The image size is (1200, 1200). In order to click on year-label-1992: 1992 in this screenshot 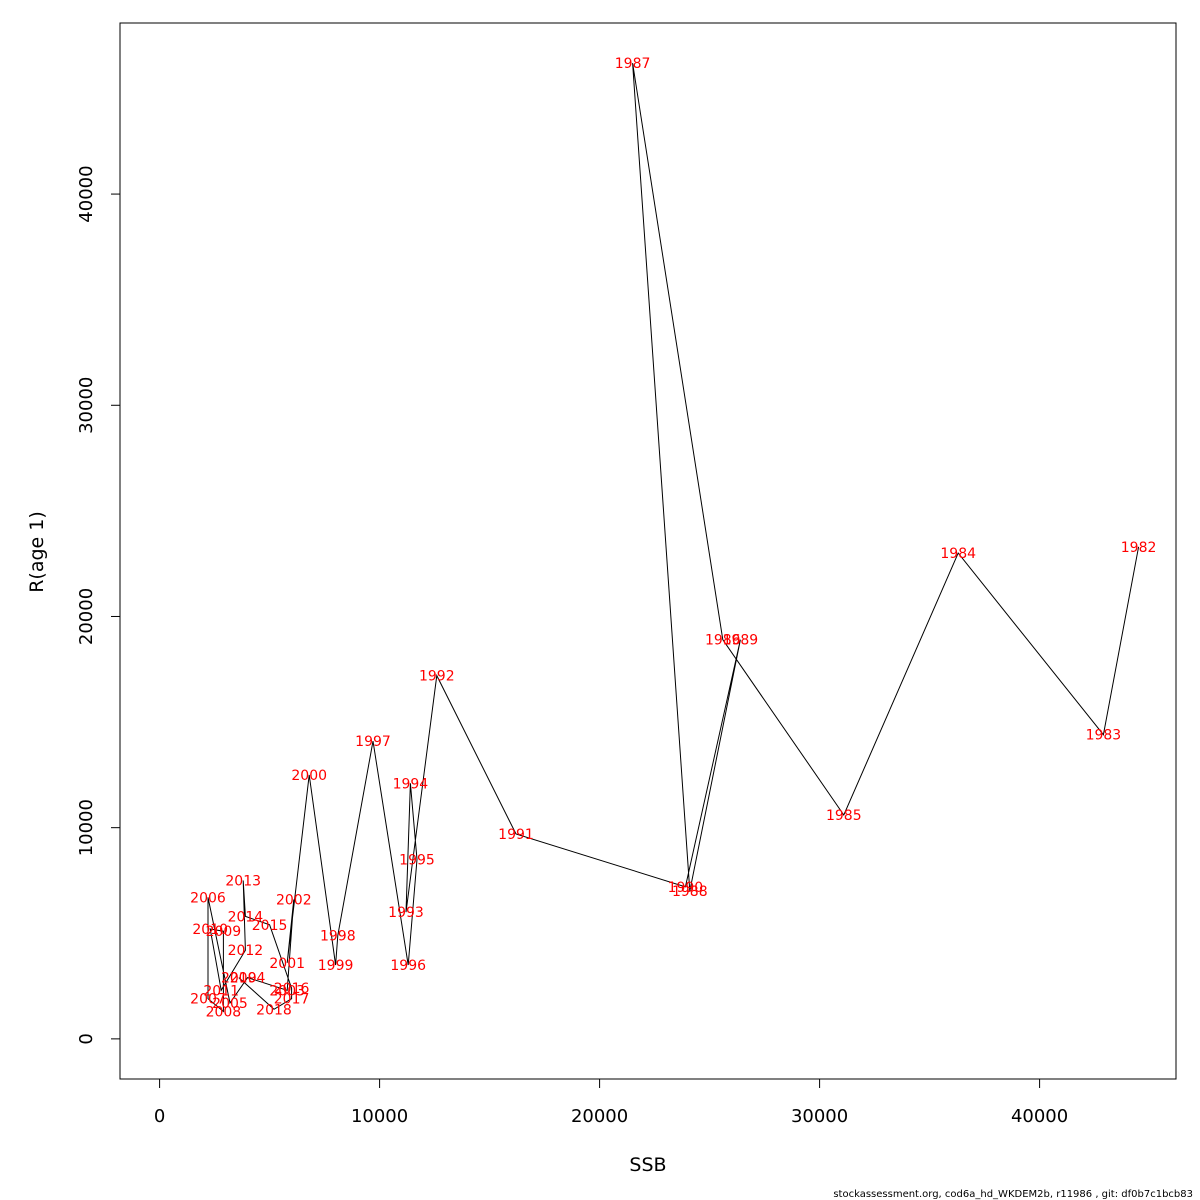, I will do `click(437, 677)`.